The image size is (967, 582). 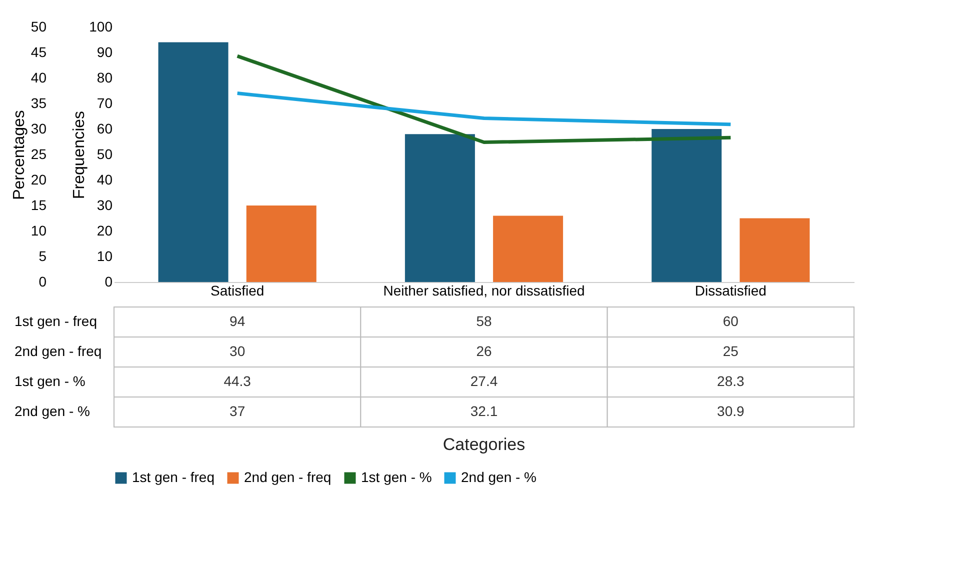 What do you see at coordinates (38, 103) in the screenshot?
I see `y-tick-label: 35` at bounding box center [38, 103].